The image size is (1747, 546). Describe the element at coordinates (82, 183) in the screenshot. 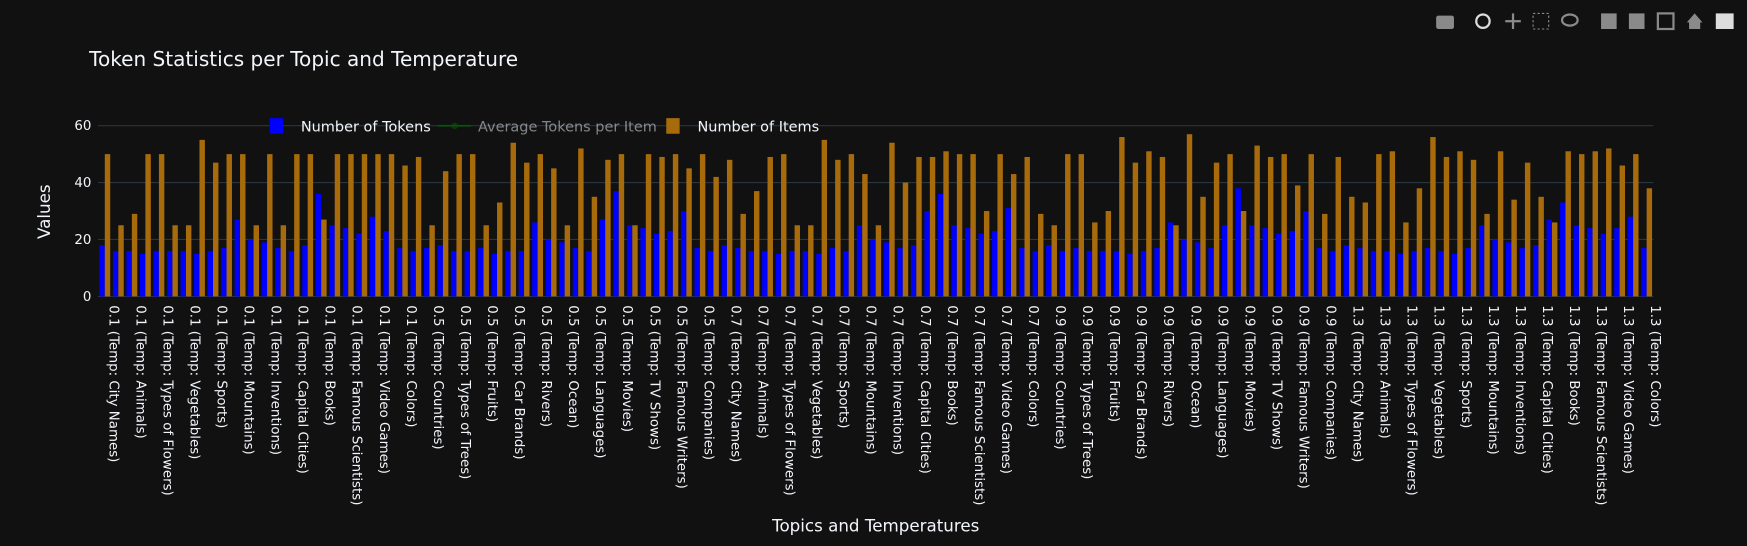

I see `y-tick-label: 40` at that location.